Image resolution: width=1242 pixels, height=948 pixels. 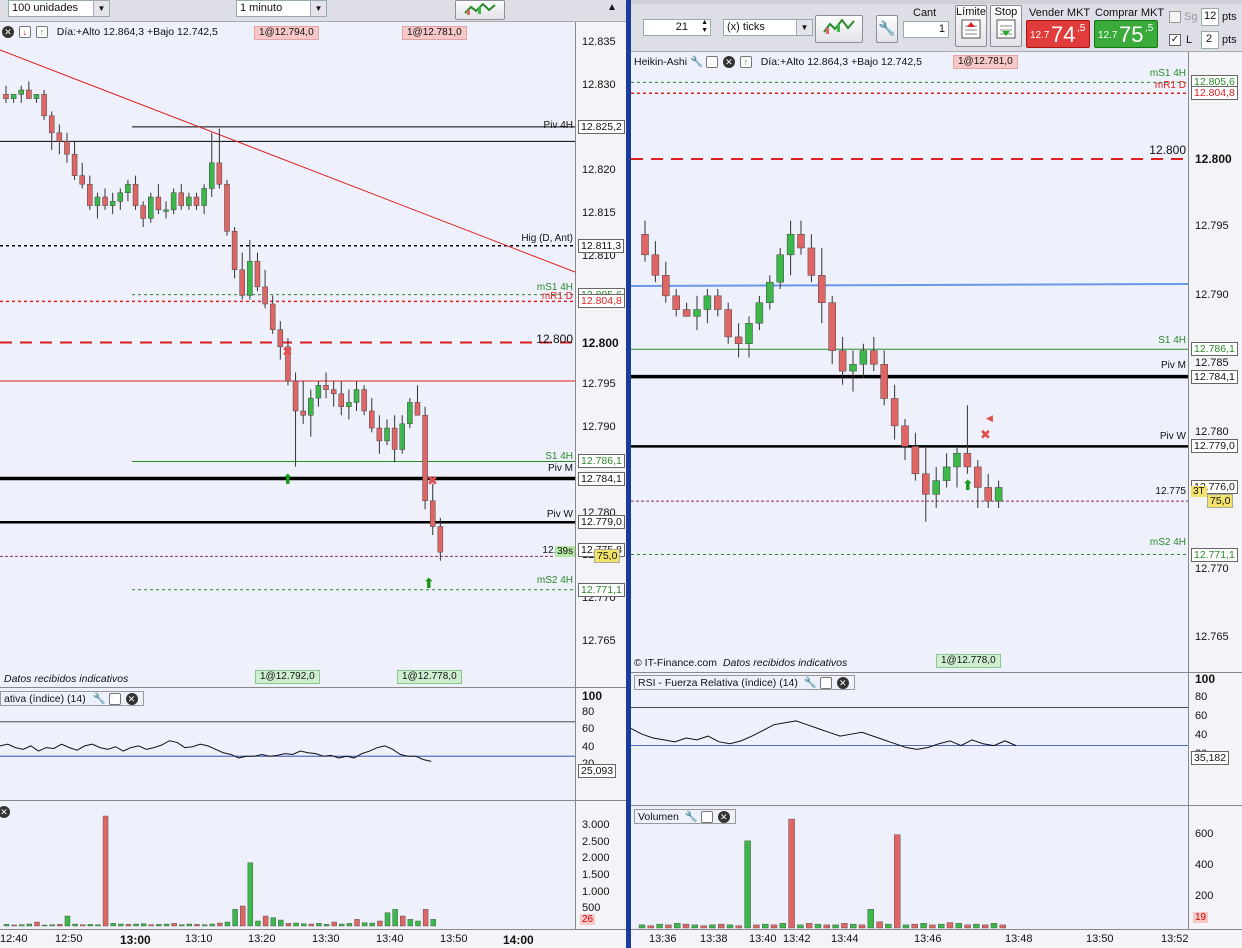 What do you see at coordinates (287, 864) in the screenshot?
I see `left-volume-panel: ✕` at bounding box center [287, 864].